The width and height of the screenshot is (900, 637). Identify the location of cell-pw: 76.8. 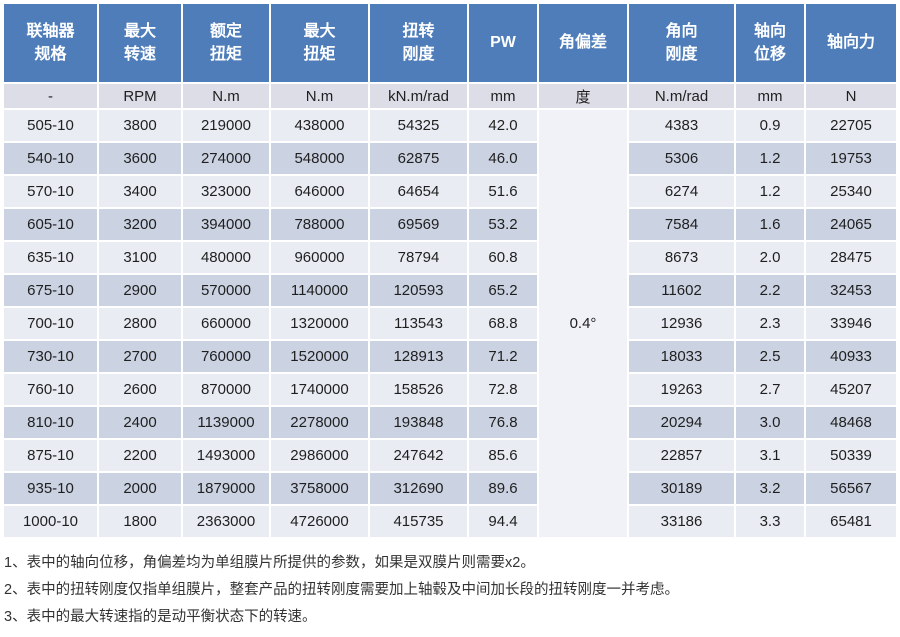
(503, 422).